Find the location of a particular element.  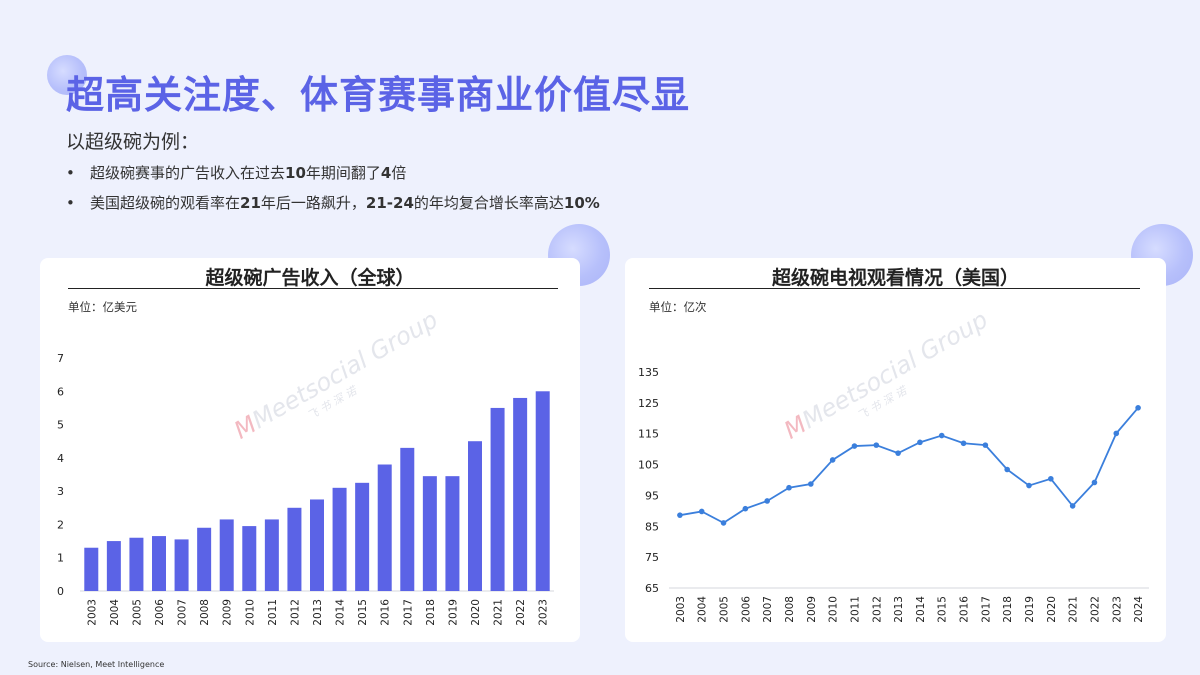

y-tick-label: 1 is located at coordinates (60, 558).